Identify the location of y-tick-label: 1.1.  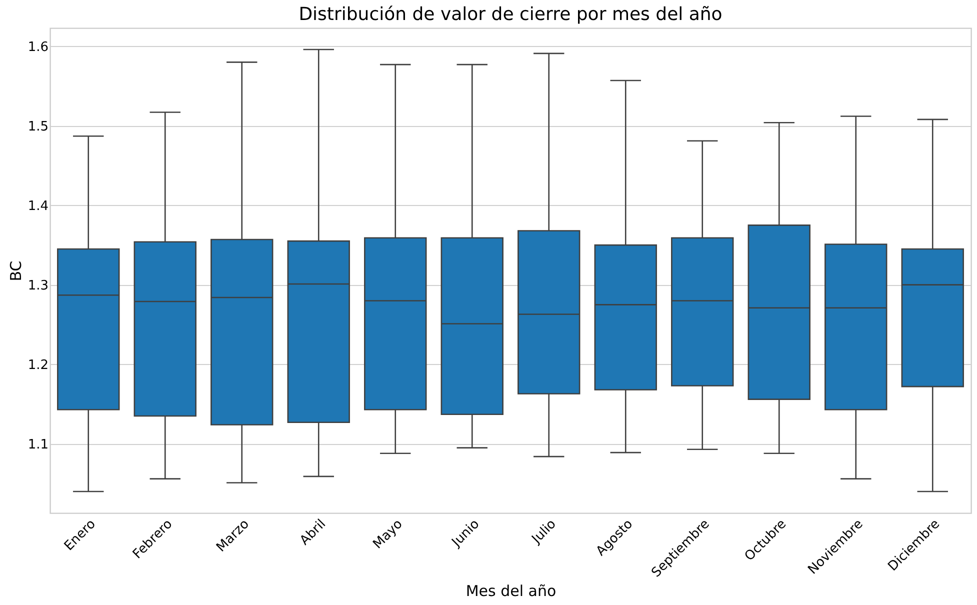
(38, 444).